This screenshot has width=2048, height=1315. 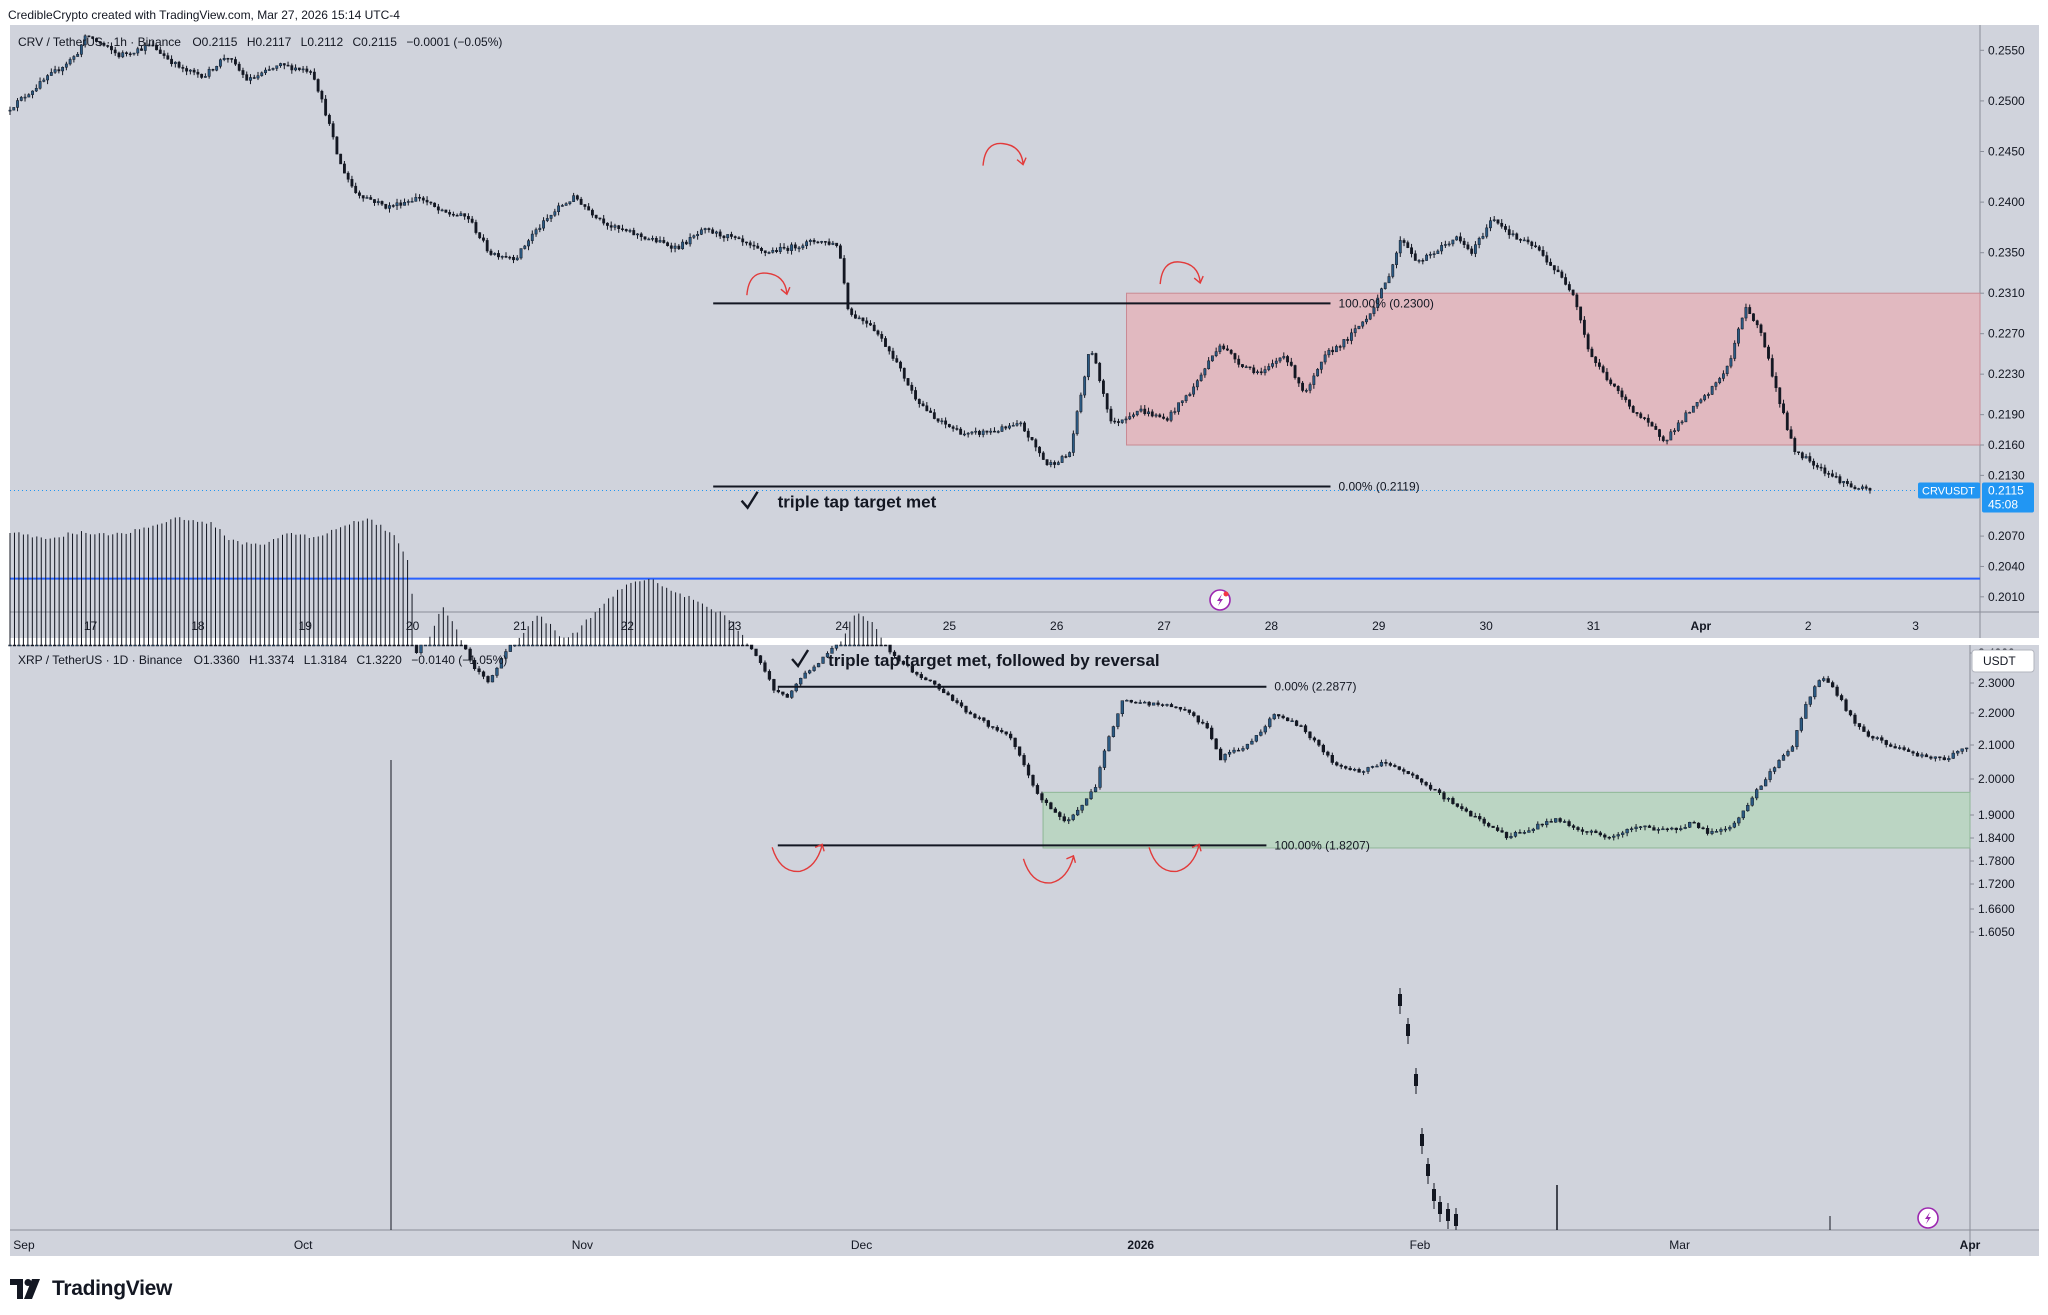 What do you see at coordinates (1928, 1218) in the screenshot?
I see `xrp-lightning-icon` at bounding box center [1928, 1218].